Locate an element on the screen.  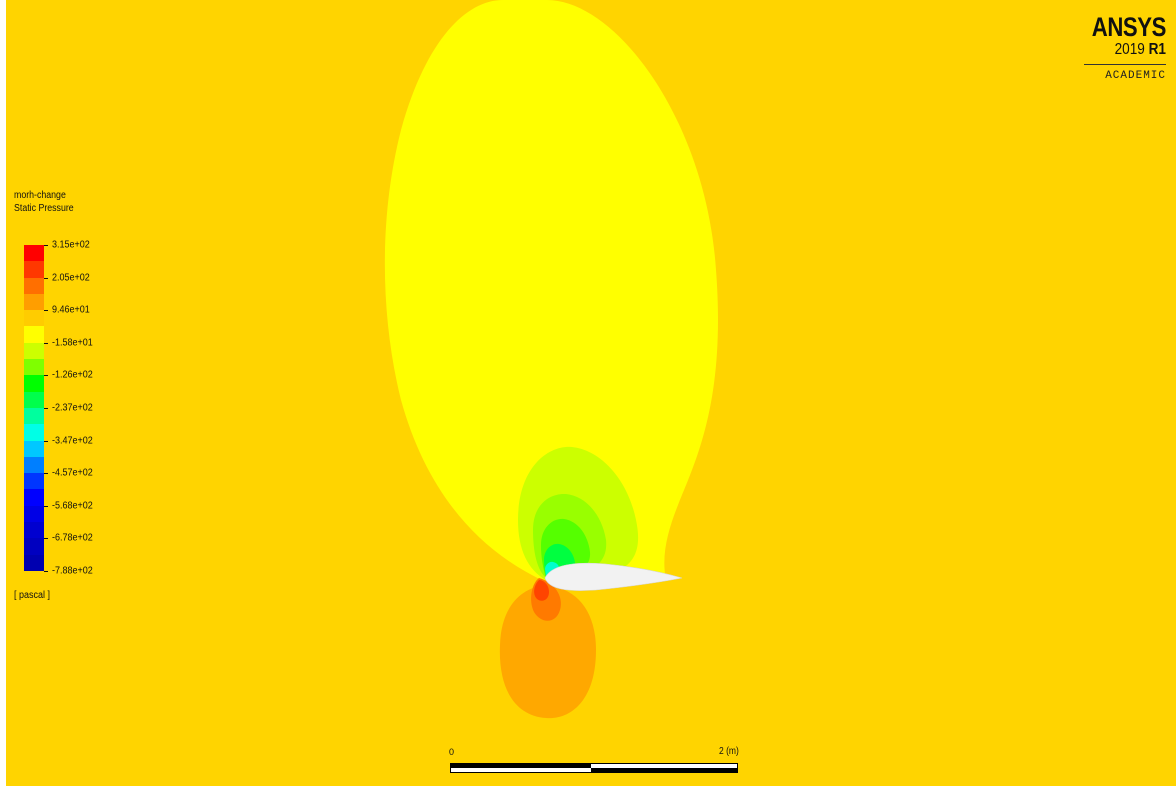
legend-tick-label: 9.46e+01 is located at coordinates (71, 310).